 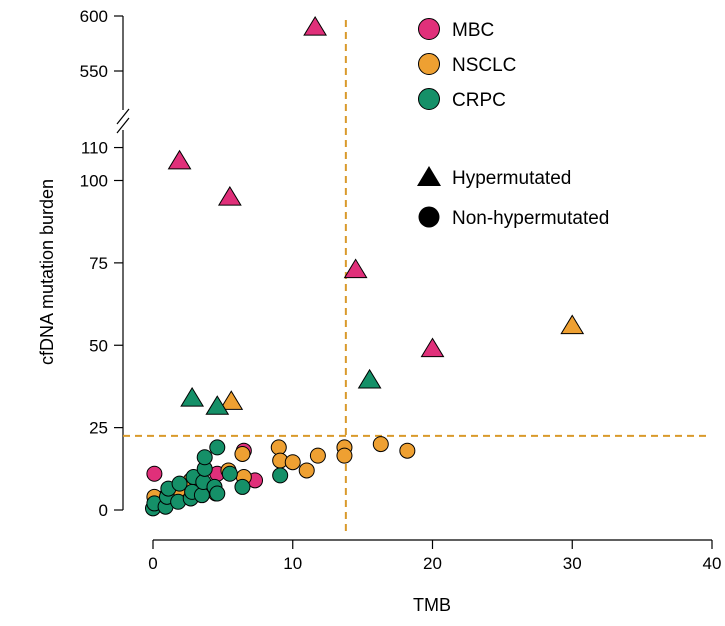 What do you see at coordinates (429, 176) in the screenshot?
I see `legend-marker-triangle` at bounding box center [429, 176].